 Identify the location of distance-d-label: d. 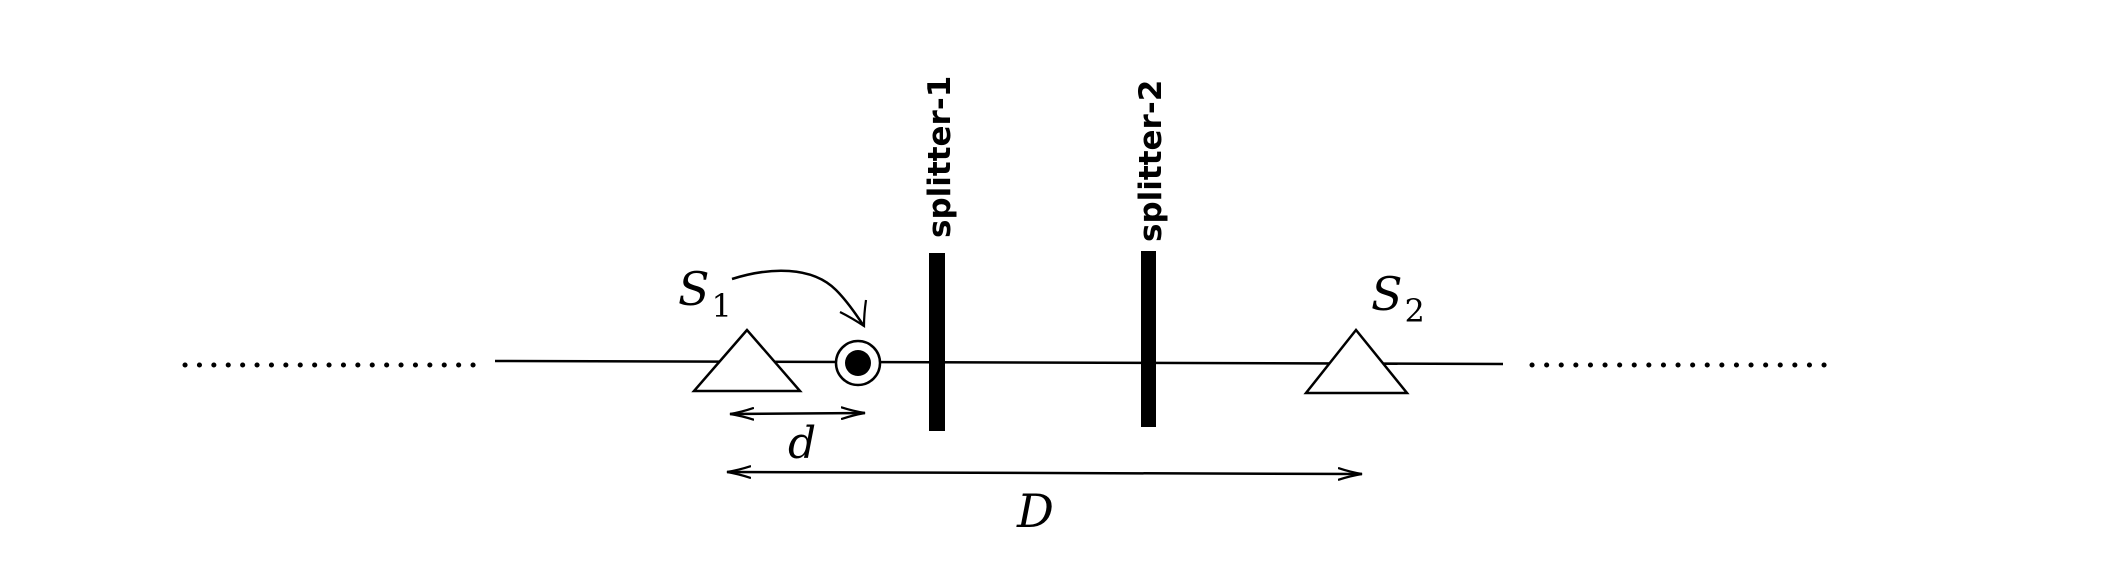
(802, 443).